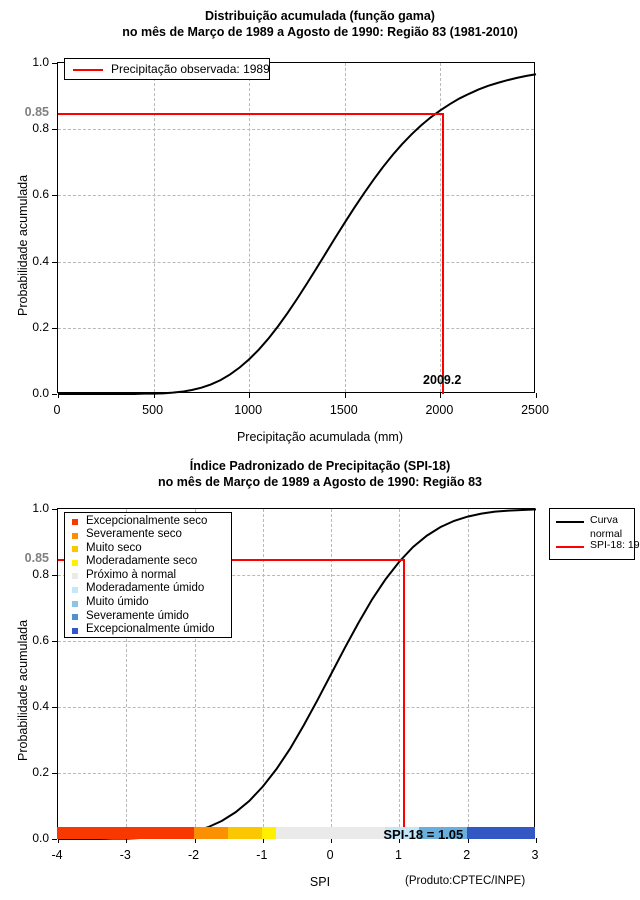 The width and height of the screenshot is (640, 900). Describe the element at coordinates (320, 882) in the screenshot. I see `x-axis-title-spi: SPI` at that location.